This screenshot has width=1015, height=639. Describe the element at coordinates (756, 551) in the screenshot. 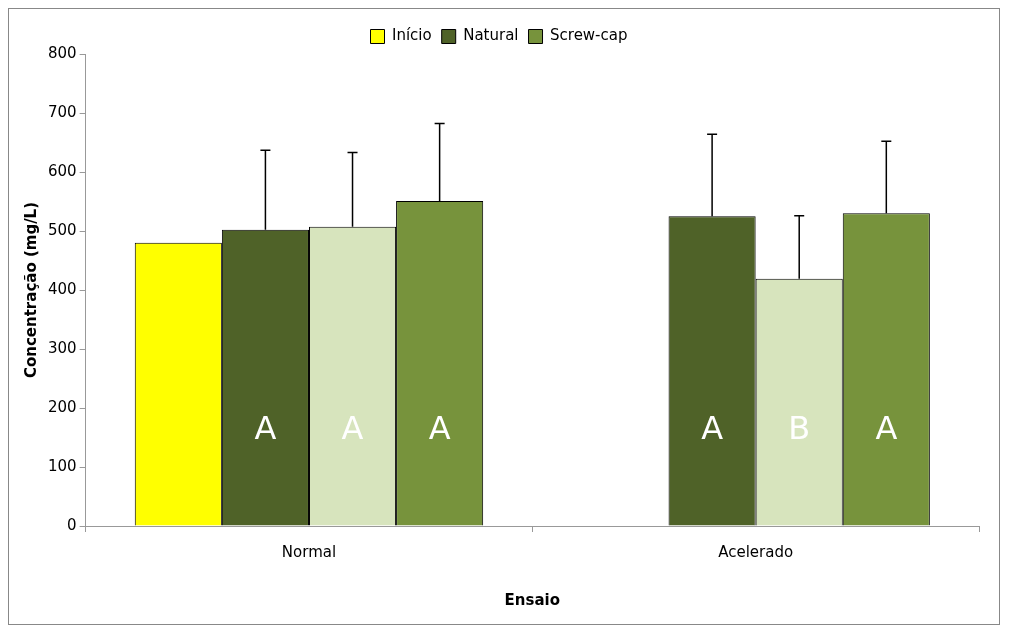

I see `x-tick-label: Acelerado` at that location.